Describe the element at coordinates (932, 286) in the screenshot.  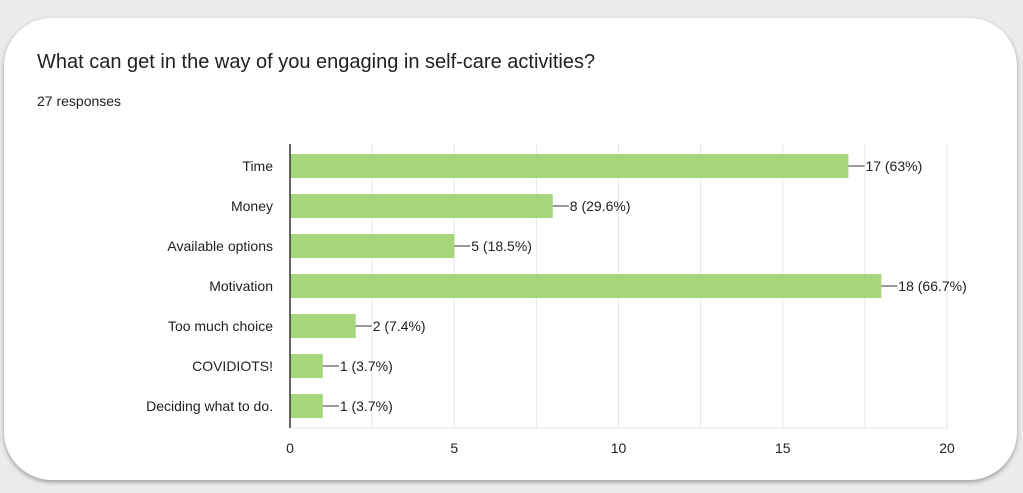
I see `data-label: 18 (66.7%)` at that location.